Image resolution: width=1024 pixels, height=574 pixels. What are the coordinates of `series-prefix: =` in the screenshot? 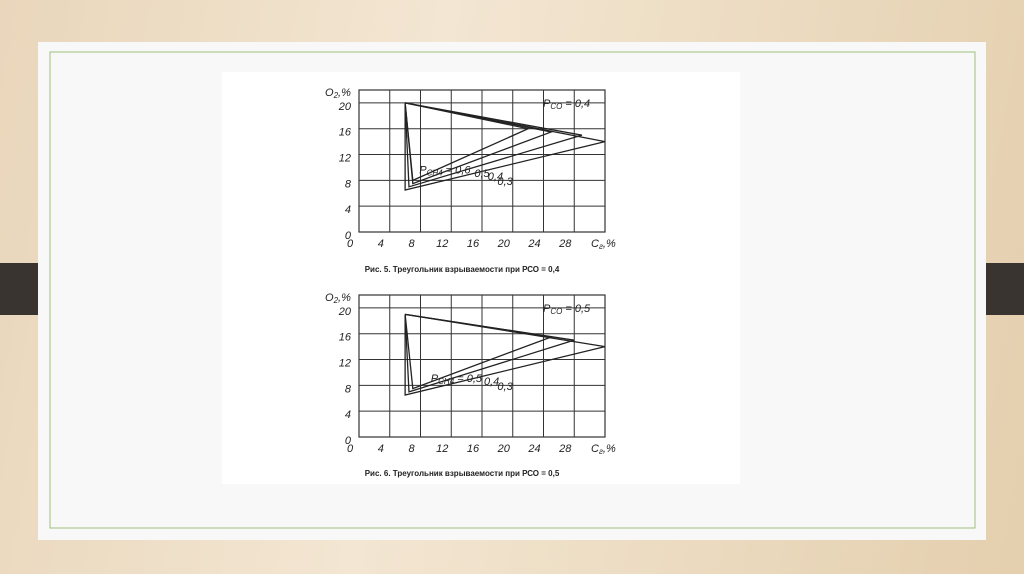 It's located at (460, 379).